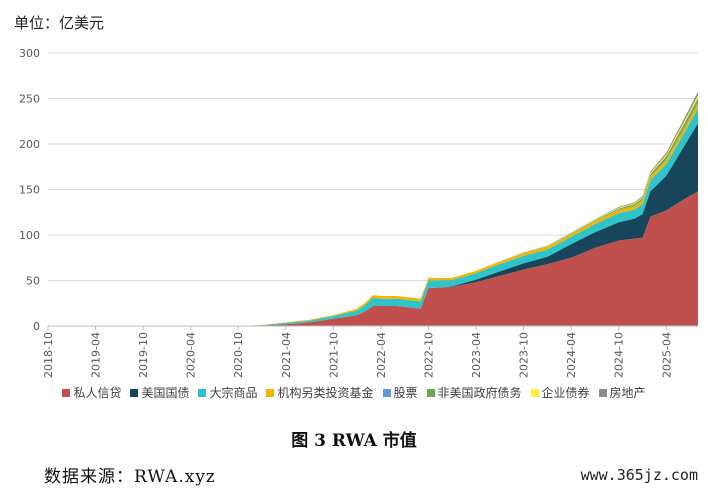 The width and height of the screenshot is (708, 491). I want to click on legend-item: 企业债券, so click(560, 392).